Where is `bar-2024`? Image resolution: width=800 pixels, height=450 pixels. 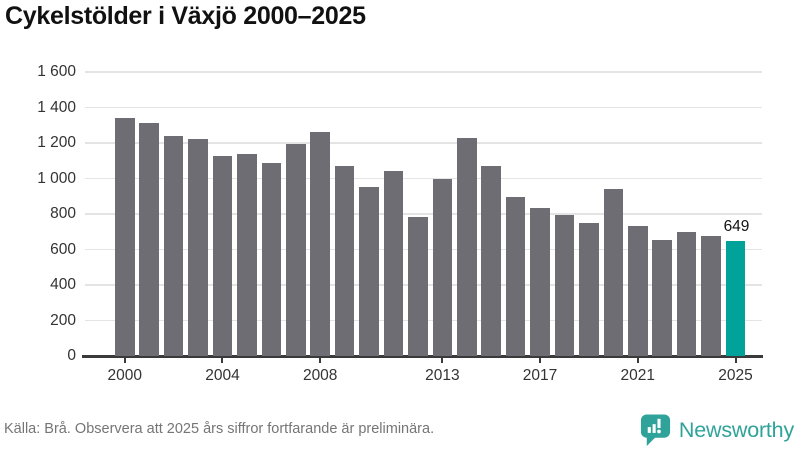
bar-2024 is located at coordinates (711, 296).